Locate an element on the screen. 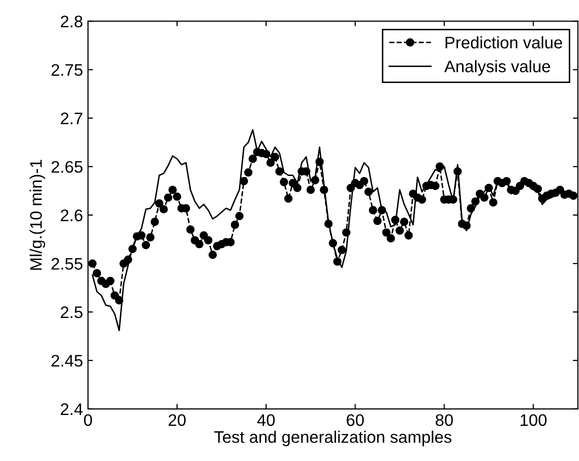 Image resolution: width=579 pixels, height=461 pixels. x-tick-label: 100 is located at coordinates (533, 420).